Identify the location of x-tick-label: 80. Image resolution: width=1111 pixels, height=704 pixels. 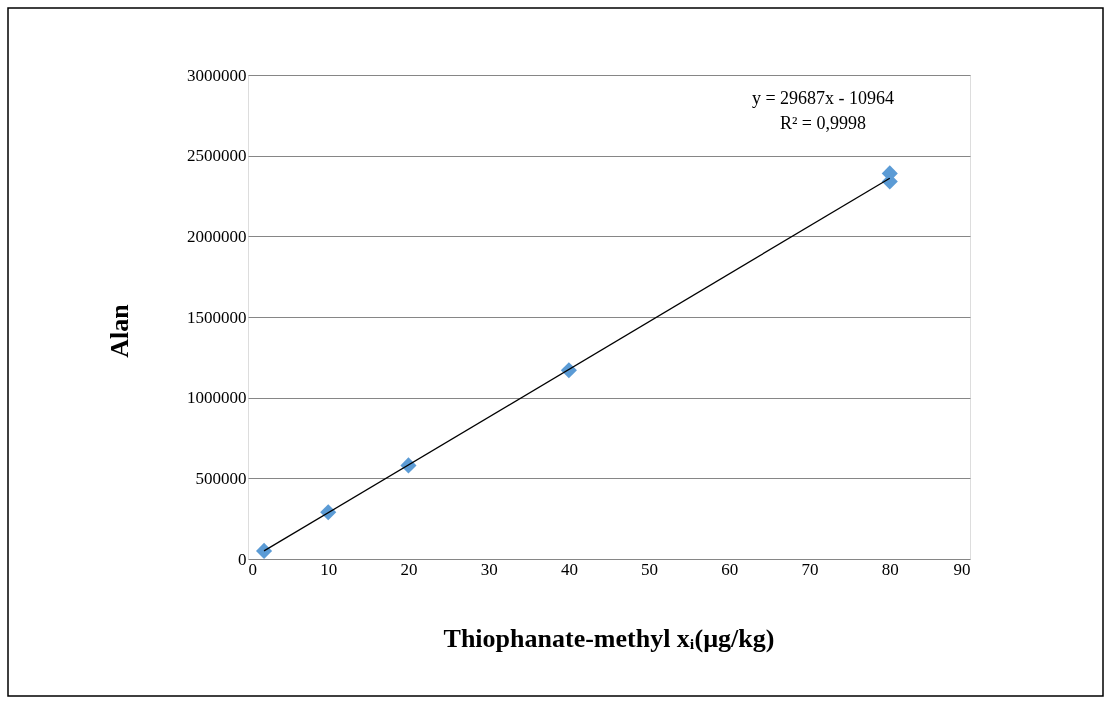
(890, 569).